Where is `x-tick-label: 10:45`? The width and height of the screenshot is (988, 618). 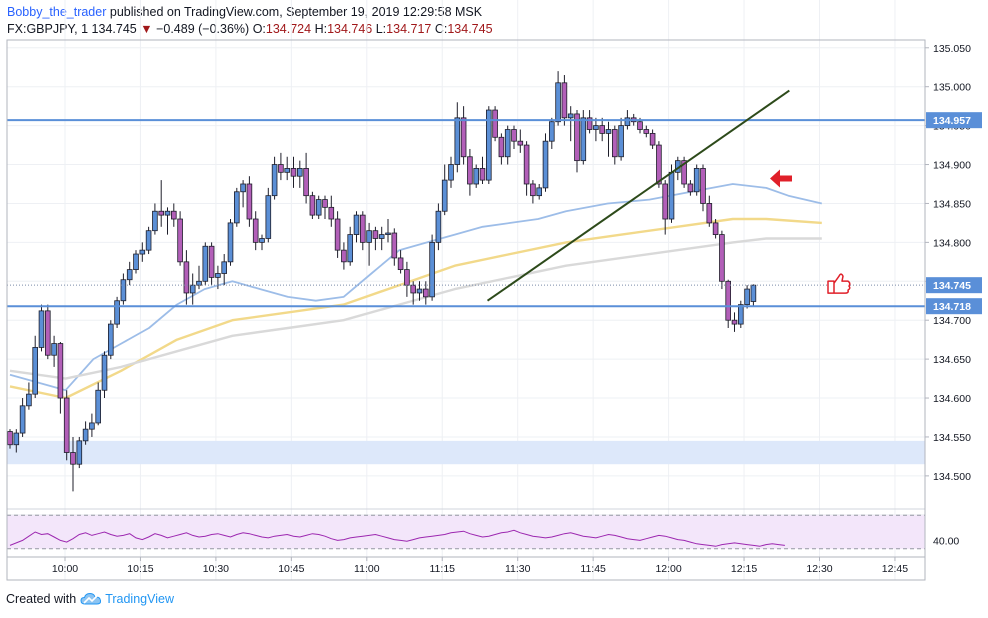
x-tick-label: 10:45 is located at coordinates (291, 569).